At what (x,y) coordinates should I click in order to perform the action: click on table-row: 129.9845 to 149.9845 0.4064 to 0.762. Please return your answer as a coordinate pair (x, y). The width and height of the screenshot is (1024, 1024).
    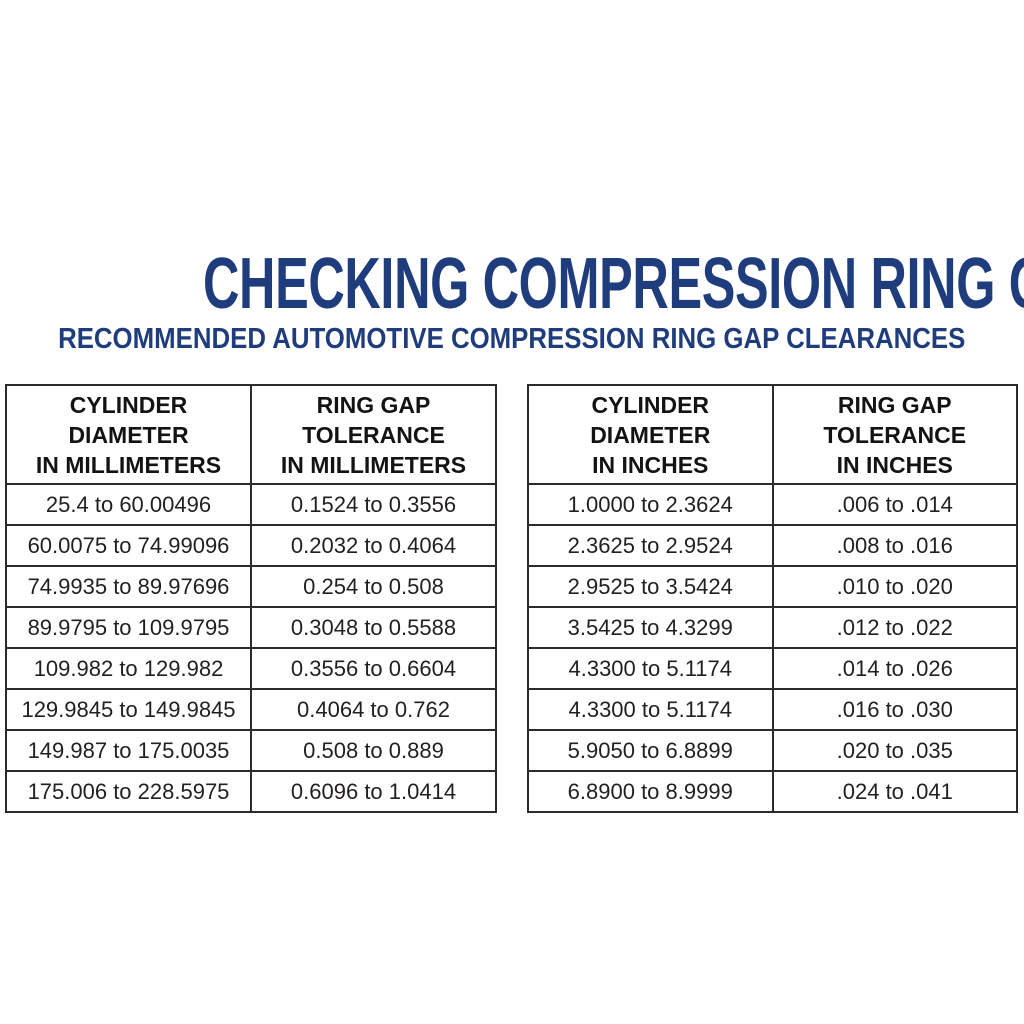
    Looking at the image, I should click on (251, 709).